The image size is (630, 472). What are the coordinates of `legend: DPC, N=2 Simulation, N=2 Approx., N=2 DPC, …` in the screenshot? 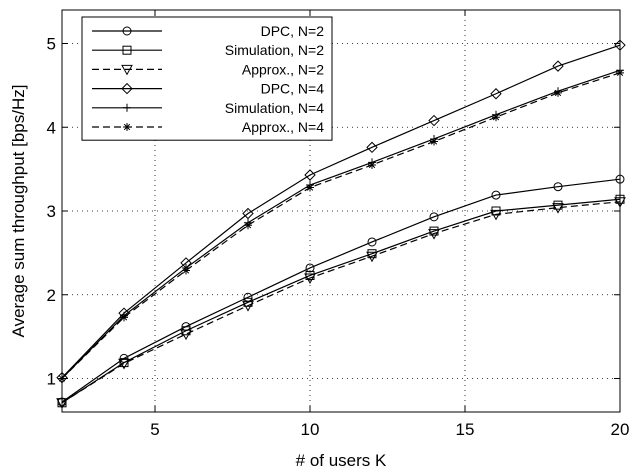 It's located at (207, 78).